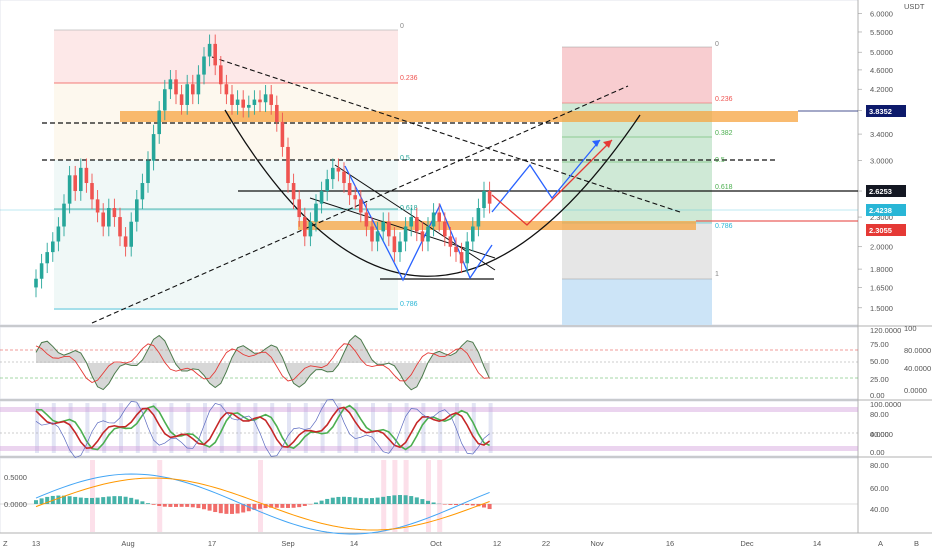 This screenshot has width=932, height=550. What do you see at coordinates (497, 225) in the screenshot?
I see `orange-support-zone` at bounding box center [497, 225].